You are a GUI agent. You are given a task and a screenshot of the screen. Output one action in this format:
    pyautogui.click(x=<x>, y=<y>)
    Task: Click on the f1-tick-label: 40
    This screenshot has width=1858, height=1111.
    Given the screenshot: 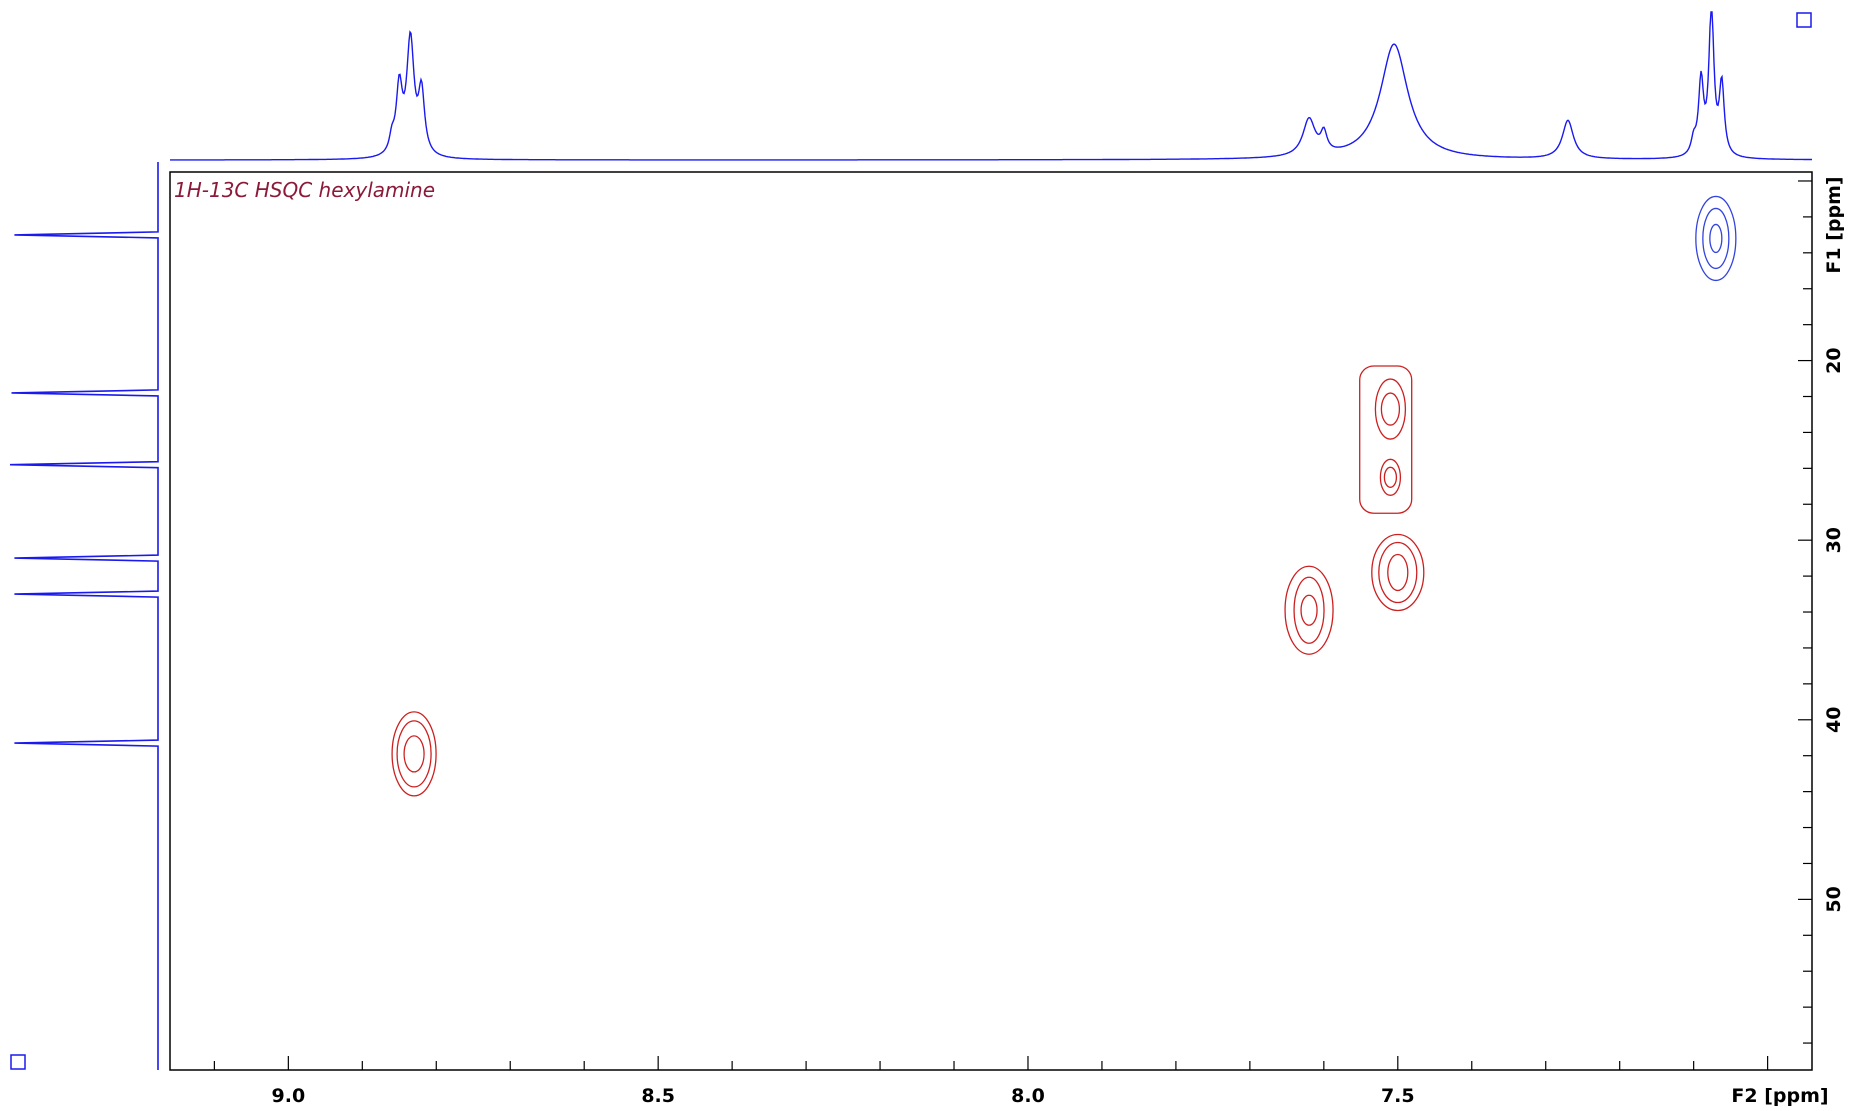 What is the action you would take?
    pyautogui.click(x=1834, y=720)
    